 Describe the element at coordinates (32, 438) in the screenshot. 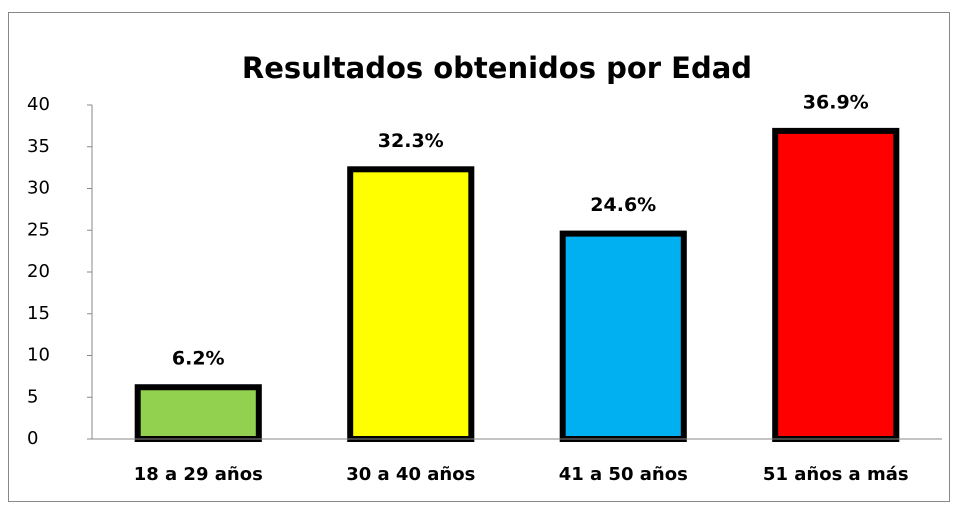

I see `y-tick-label: 0` at that location.